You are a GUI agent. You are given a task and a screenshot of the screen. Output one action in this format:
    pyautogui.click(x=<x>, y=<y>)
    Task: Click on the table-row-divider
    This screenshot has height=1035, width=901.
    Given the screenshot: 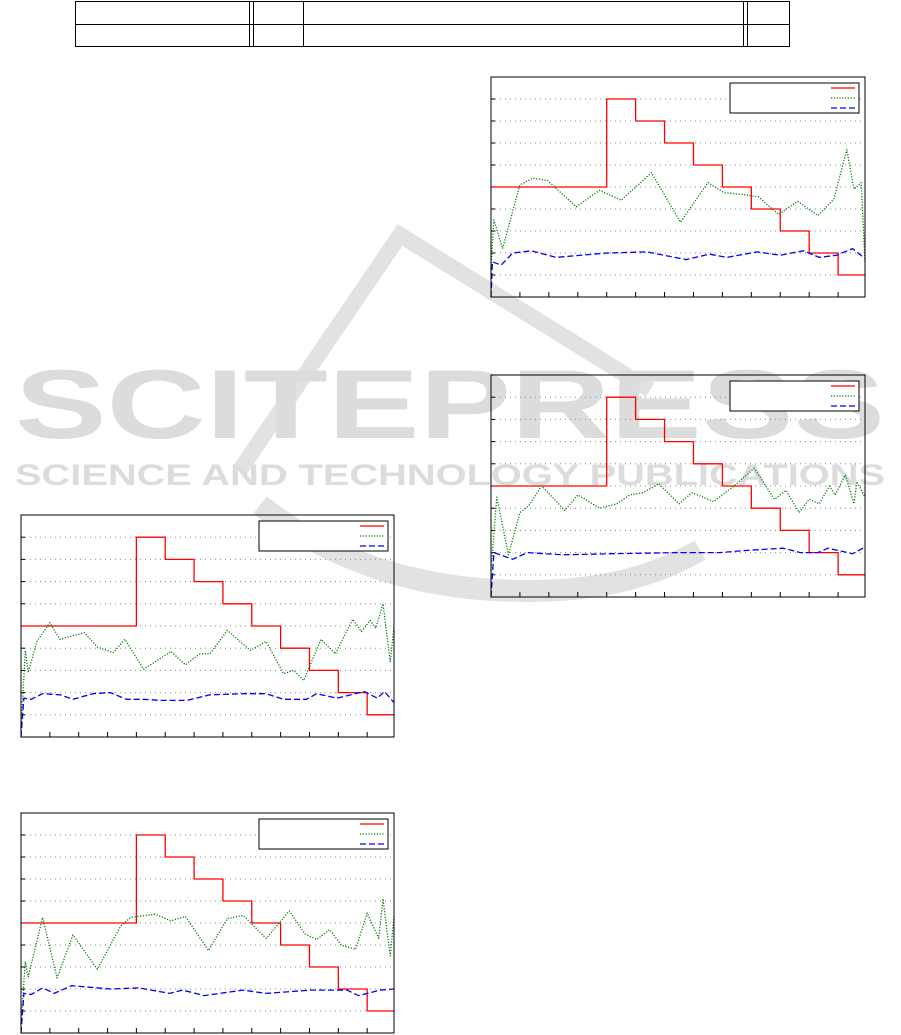 What is the action you would take?
    pyautogui.click(x=432, y=24)
    